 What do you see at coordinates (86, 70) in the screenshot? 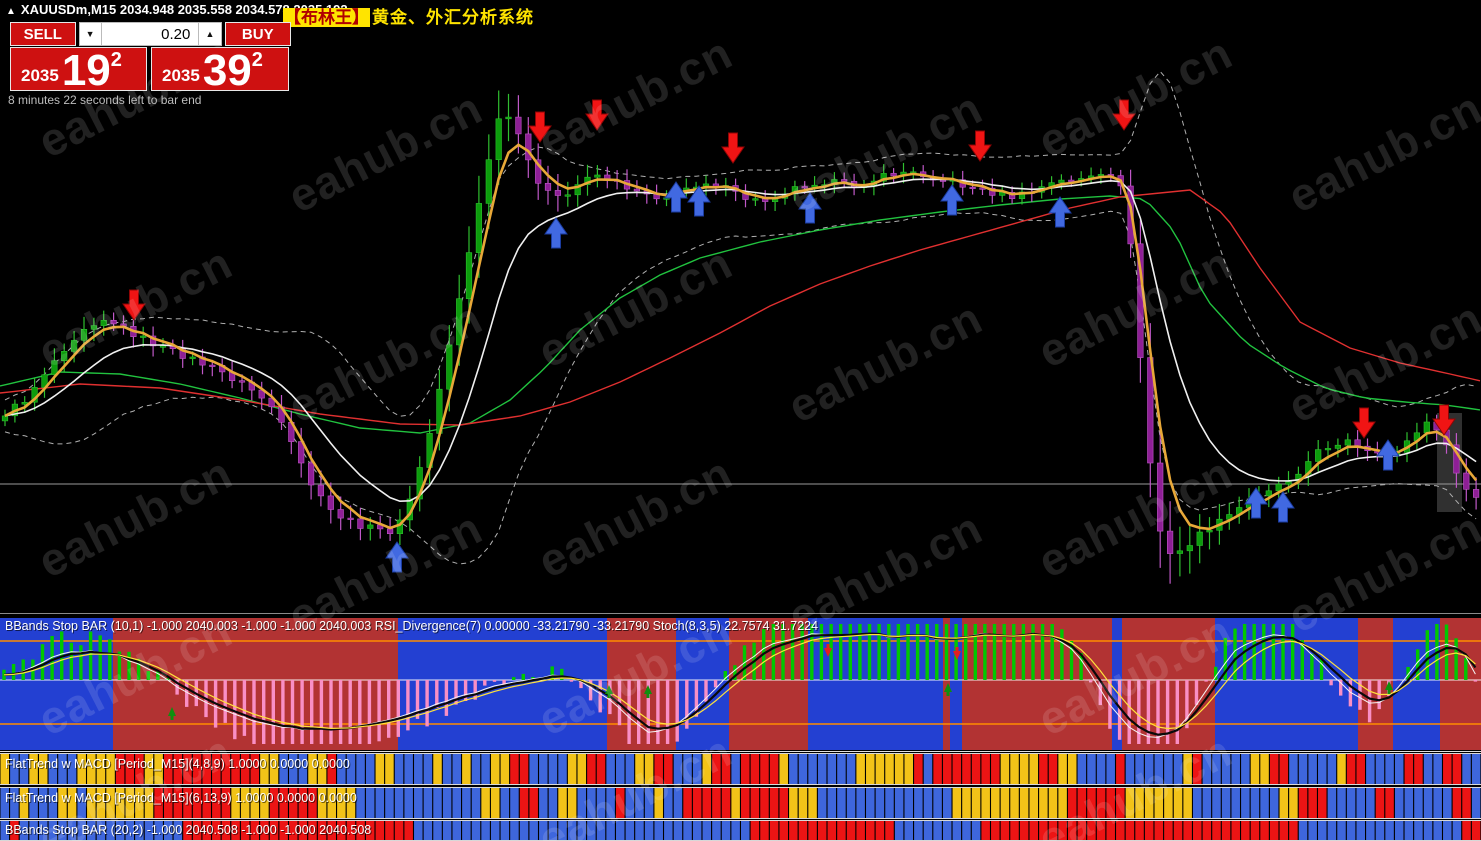
I see `sell-price-big: 19` at bounding box center [86, 70].